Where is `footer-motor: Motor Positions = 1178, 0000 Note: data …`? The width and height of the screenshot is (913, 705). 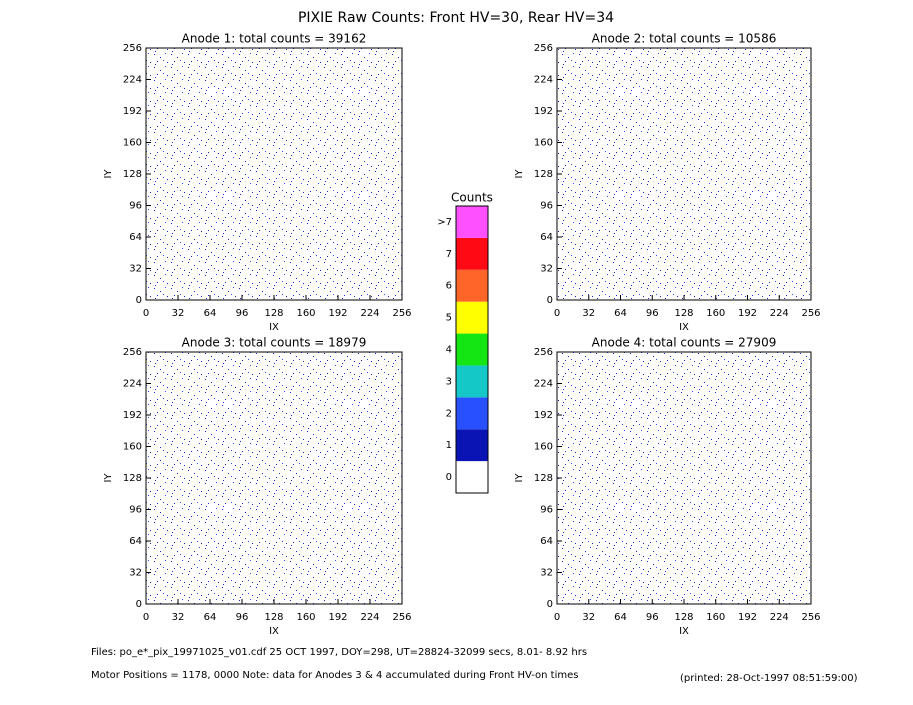
footer-motor: Motor Positions = 1178, 0000 Note: data … is located at coordinates (334, 675).